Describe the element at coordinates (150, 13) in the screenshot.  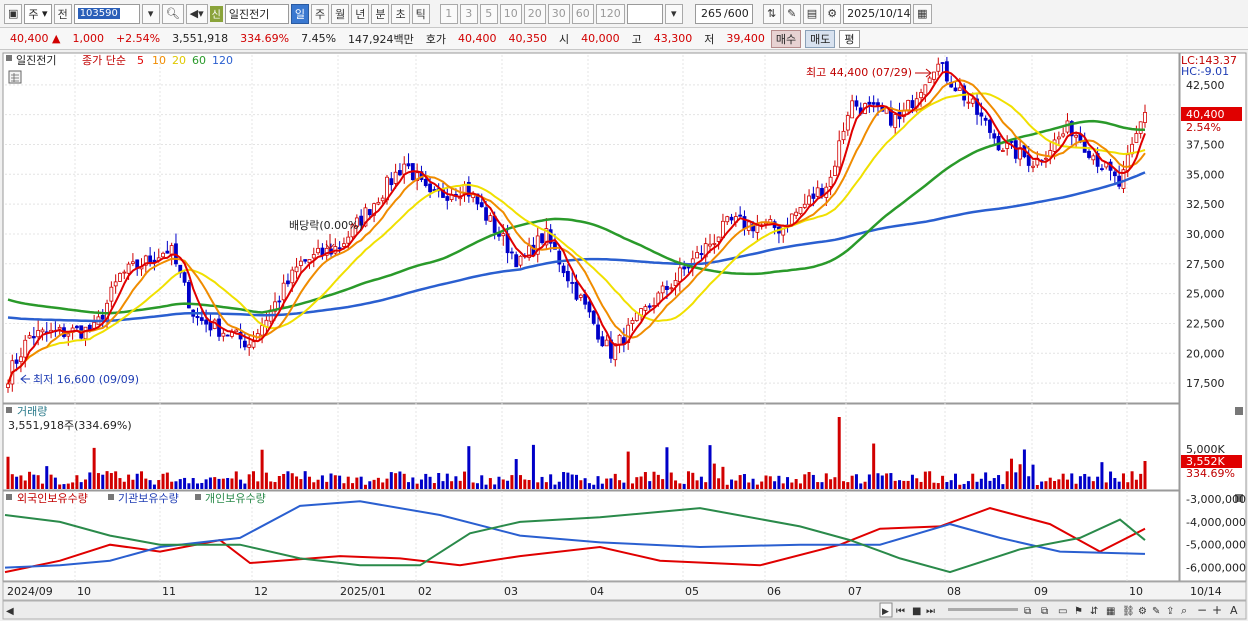
I see `code-dropdown-icon: ▾` at that location.